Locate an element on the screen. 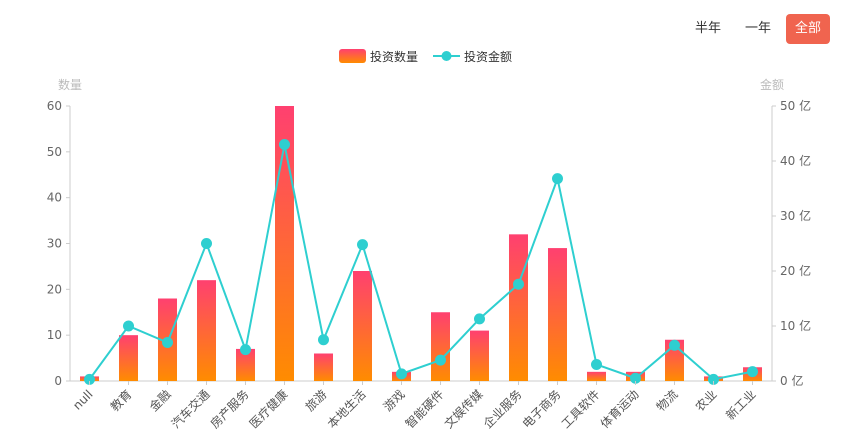 This screenshot has width=864, height=431. bar-文娱传媒 is located at coordinates (479, 355).